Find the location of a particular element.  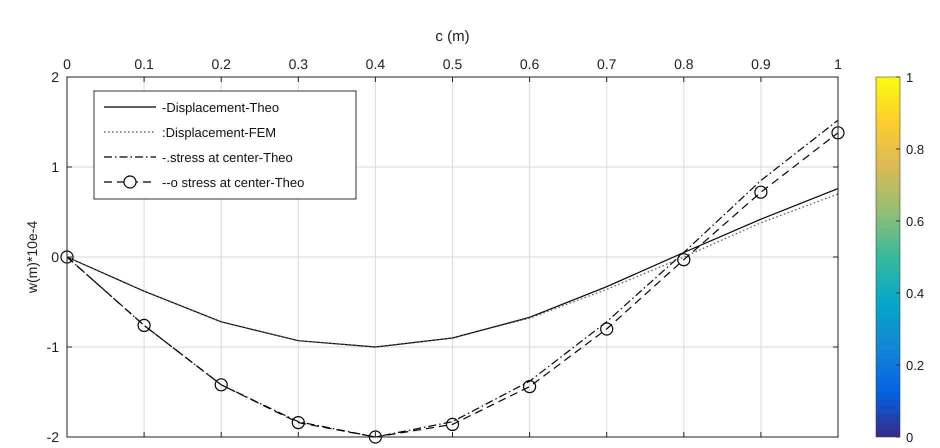

legend-label: :Displacement-FEM is located at coordinates (219, 132).